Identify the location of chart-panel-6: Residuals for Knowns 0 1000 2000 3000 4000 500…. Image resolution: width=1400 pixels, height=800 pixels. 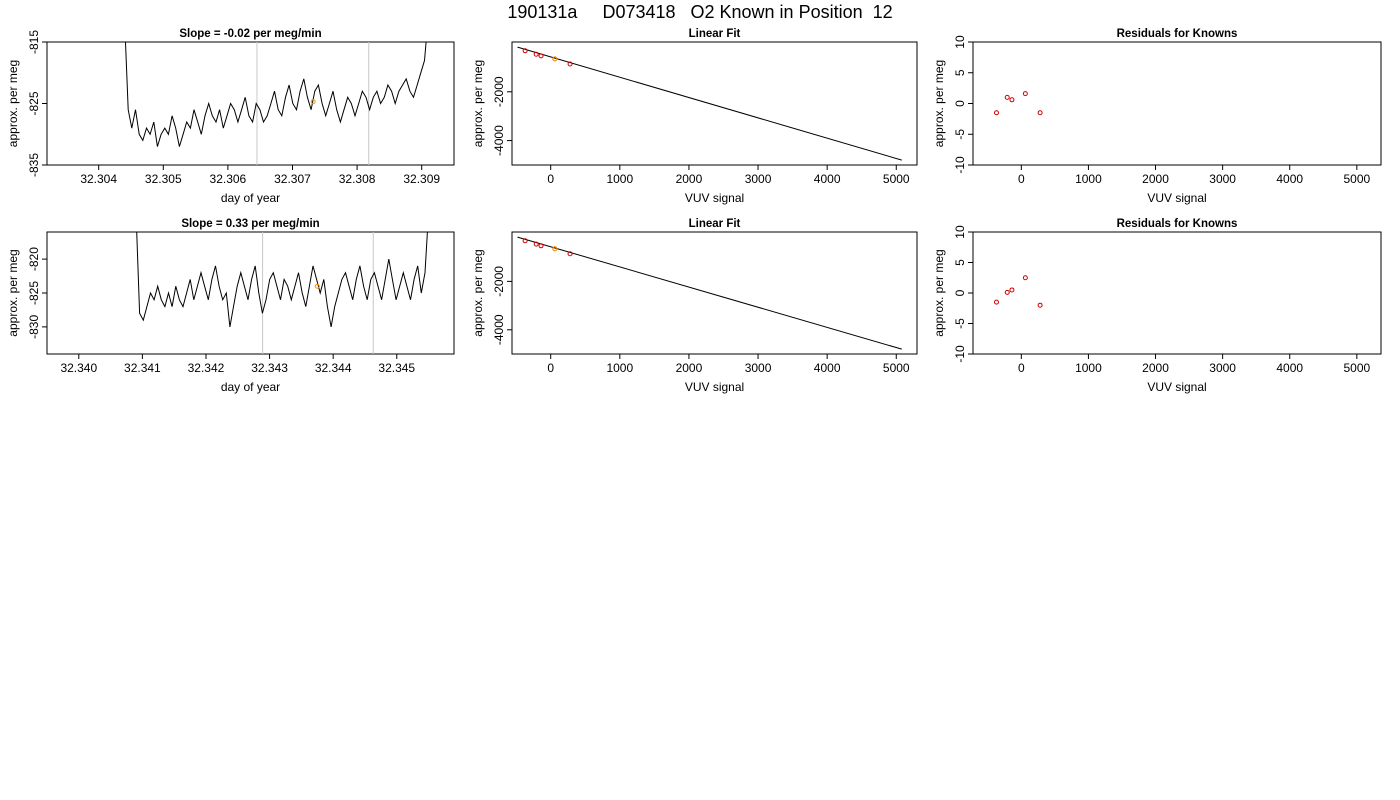
(1157, 306).